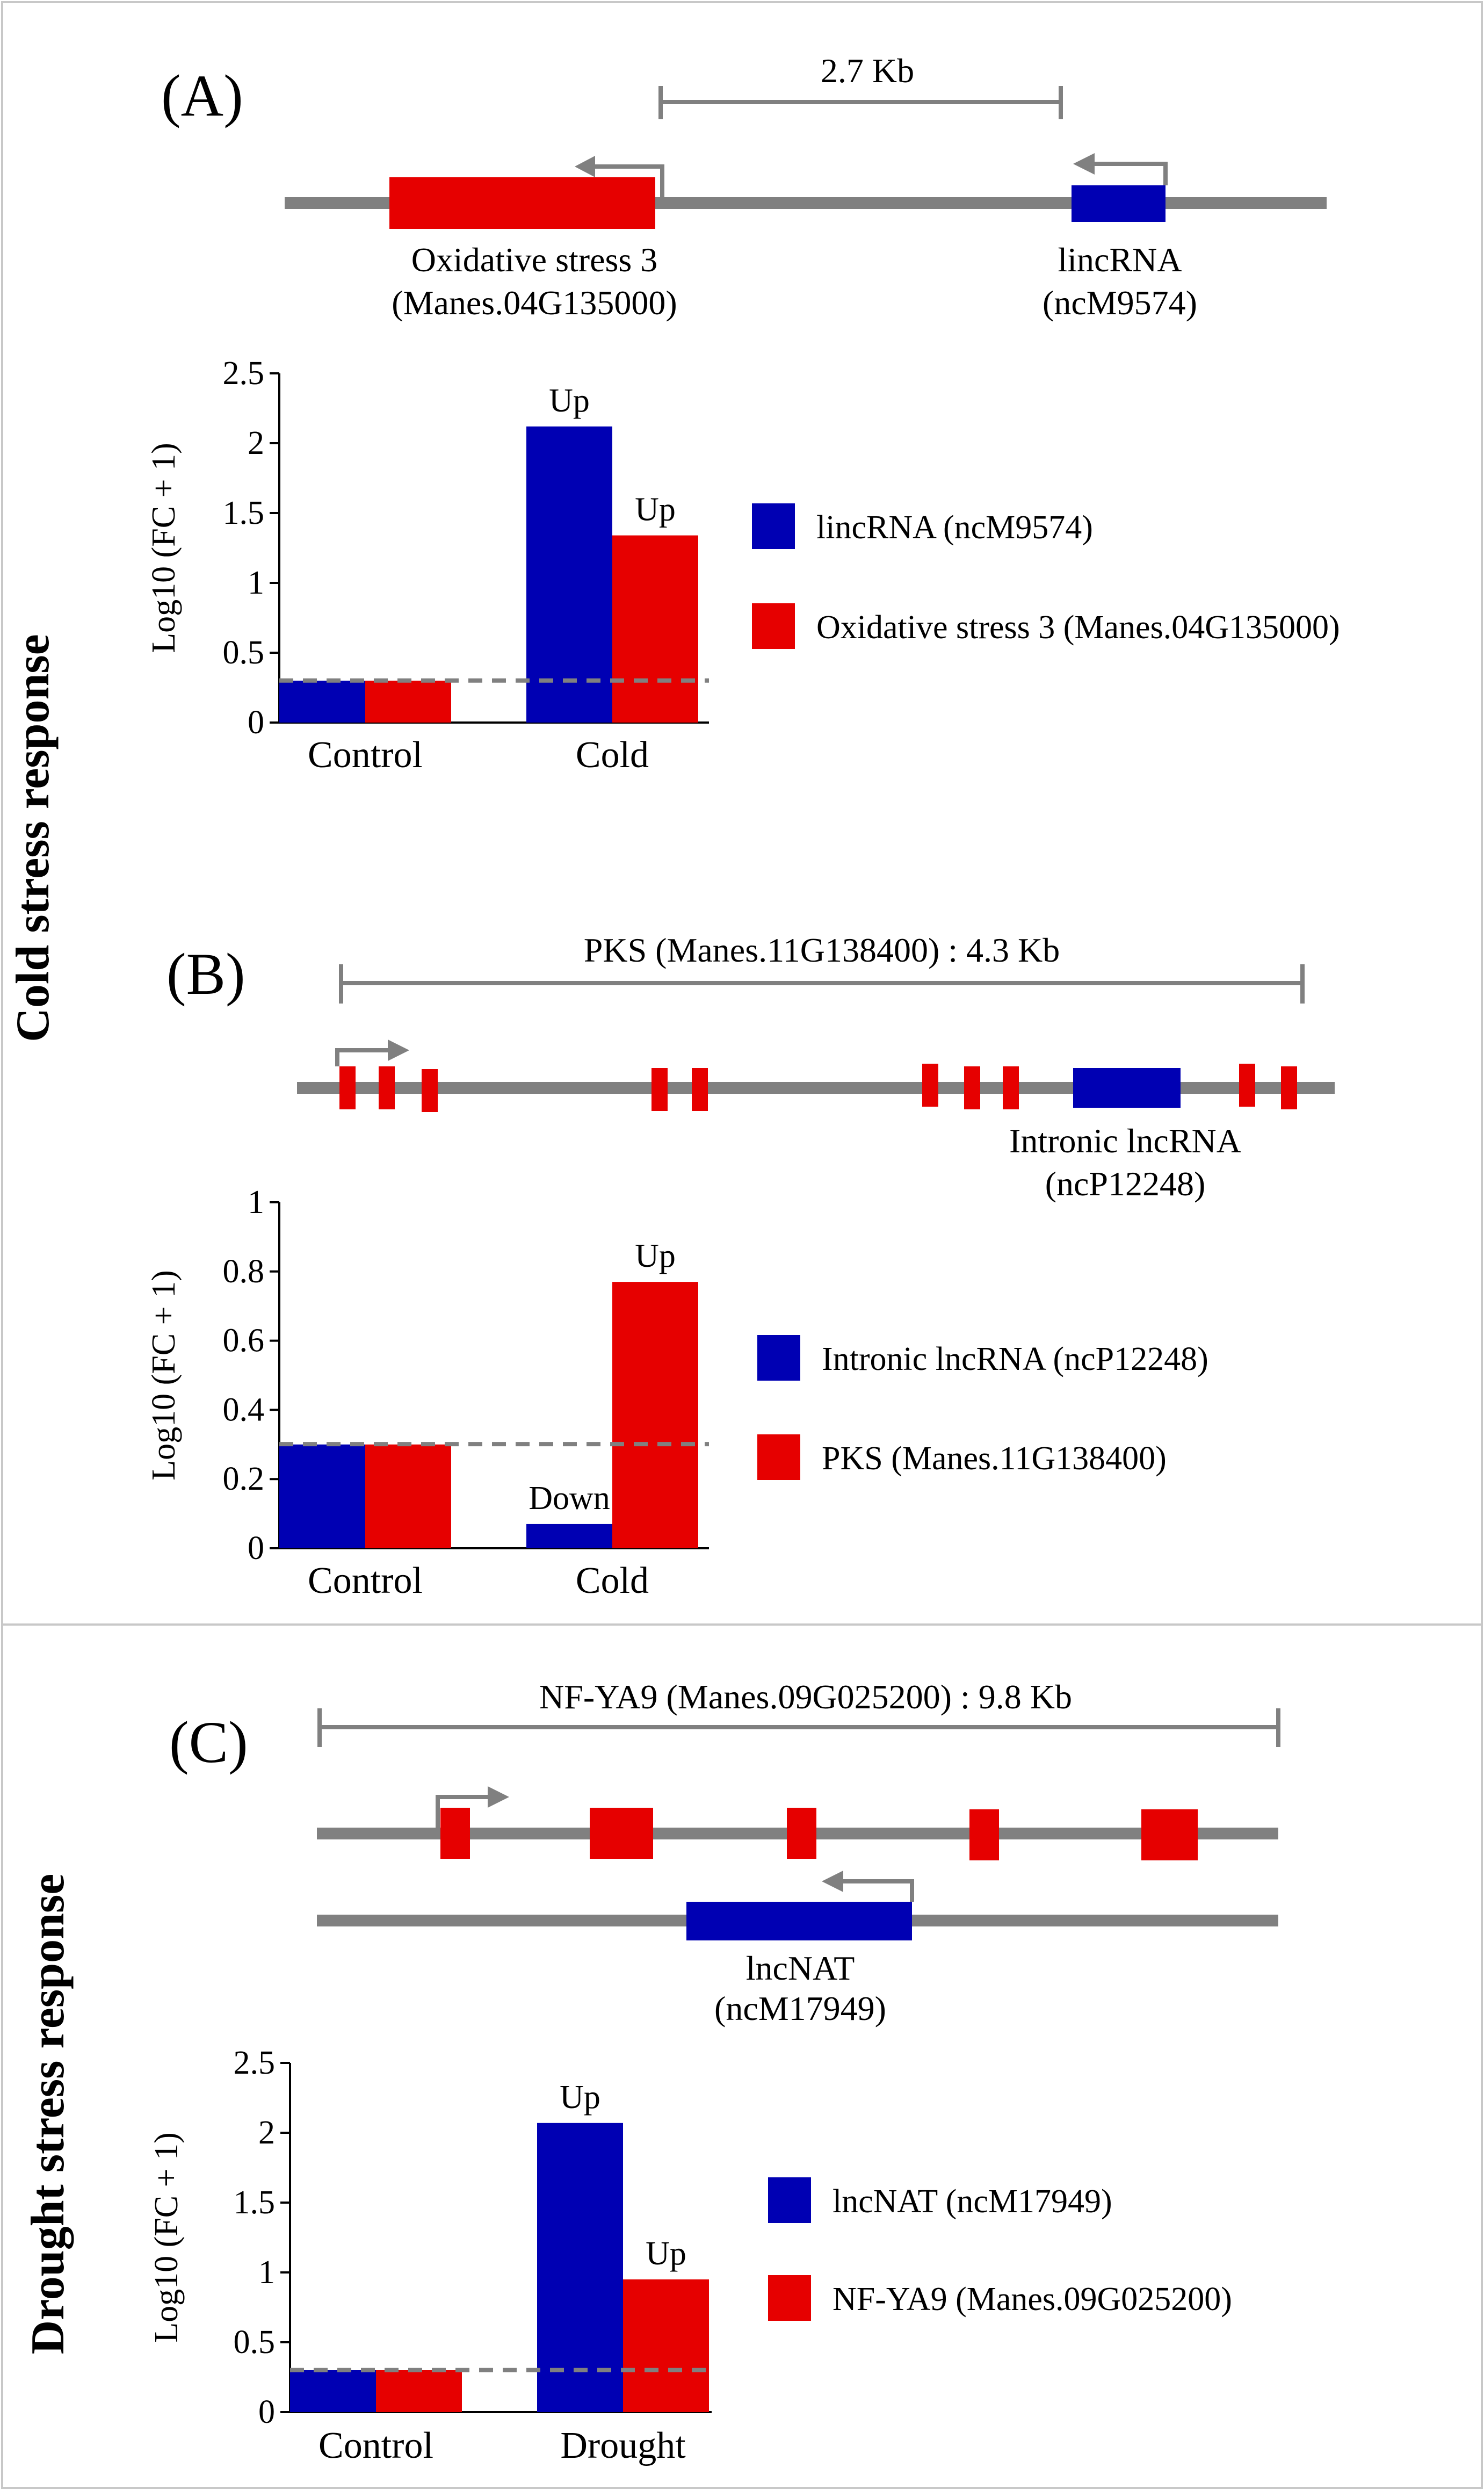 Image resolution: width=1484 pixels, height=2490 pixels. What do you see at coordinates (972, 2201) in the screenshot?
I see `legend-label: lncNAT (ncM17949)` at bounding box center [972, 2201].